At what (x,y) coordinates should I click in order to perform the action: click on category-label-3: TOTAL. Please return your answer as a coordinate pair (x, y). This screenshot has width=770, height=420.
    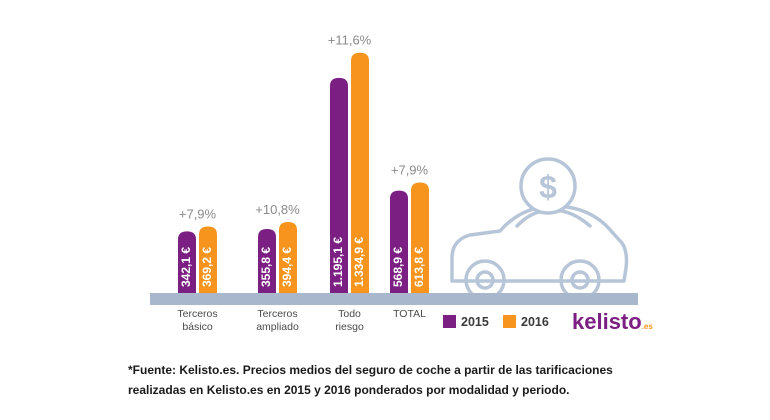
    Looking at the image, I should click on (409, 314).